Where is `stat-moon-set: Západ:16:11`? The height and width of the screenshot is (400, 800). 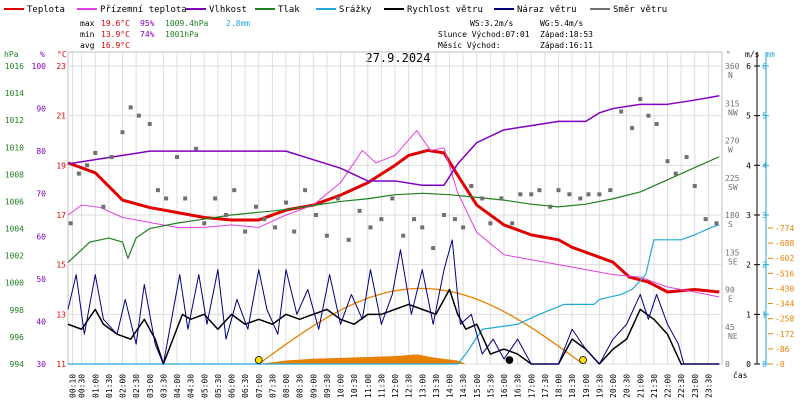
stat-moon-set: Západ:16:11 is located at coordinates (566, 45).